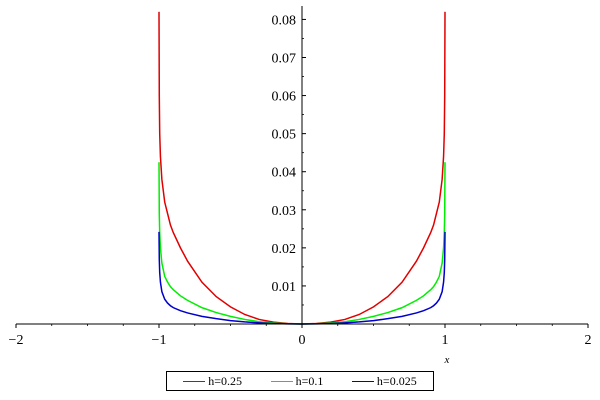 Image resolution: width=600 pixels, height=400 pixels. What do you see at coordinates (447, 360) in the screenshot?
I see `x-axis-title: x` at bounding box center [447, 360].